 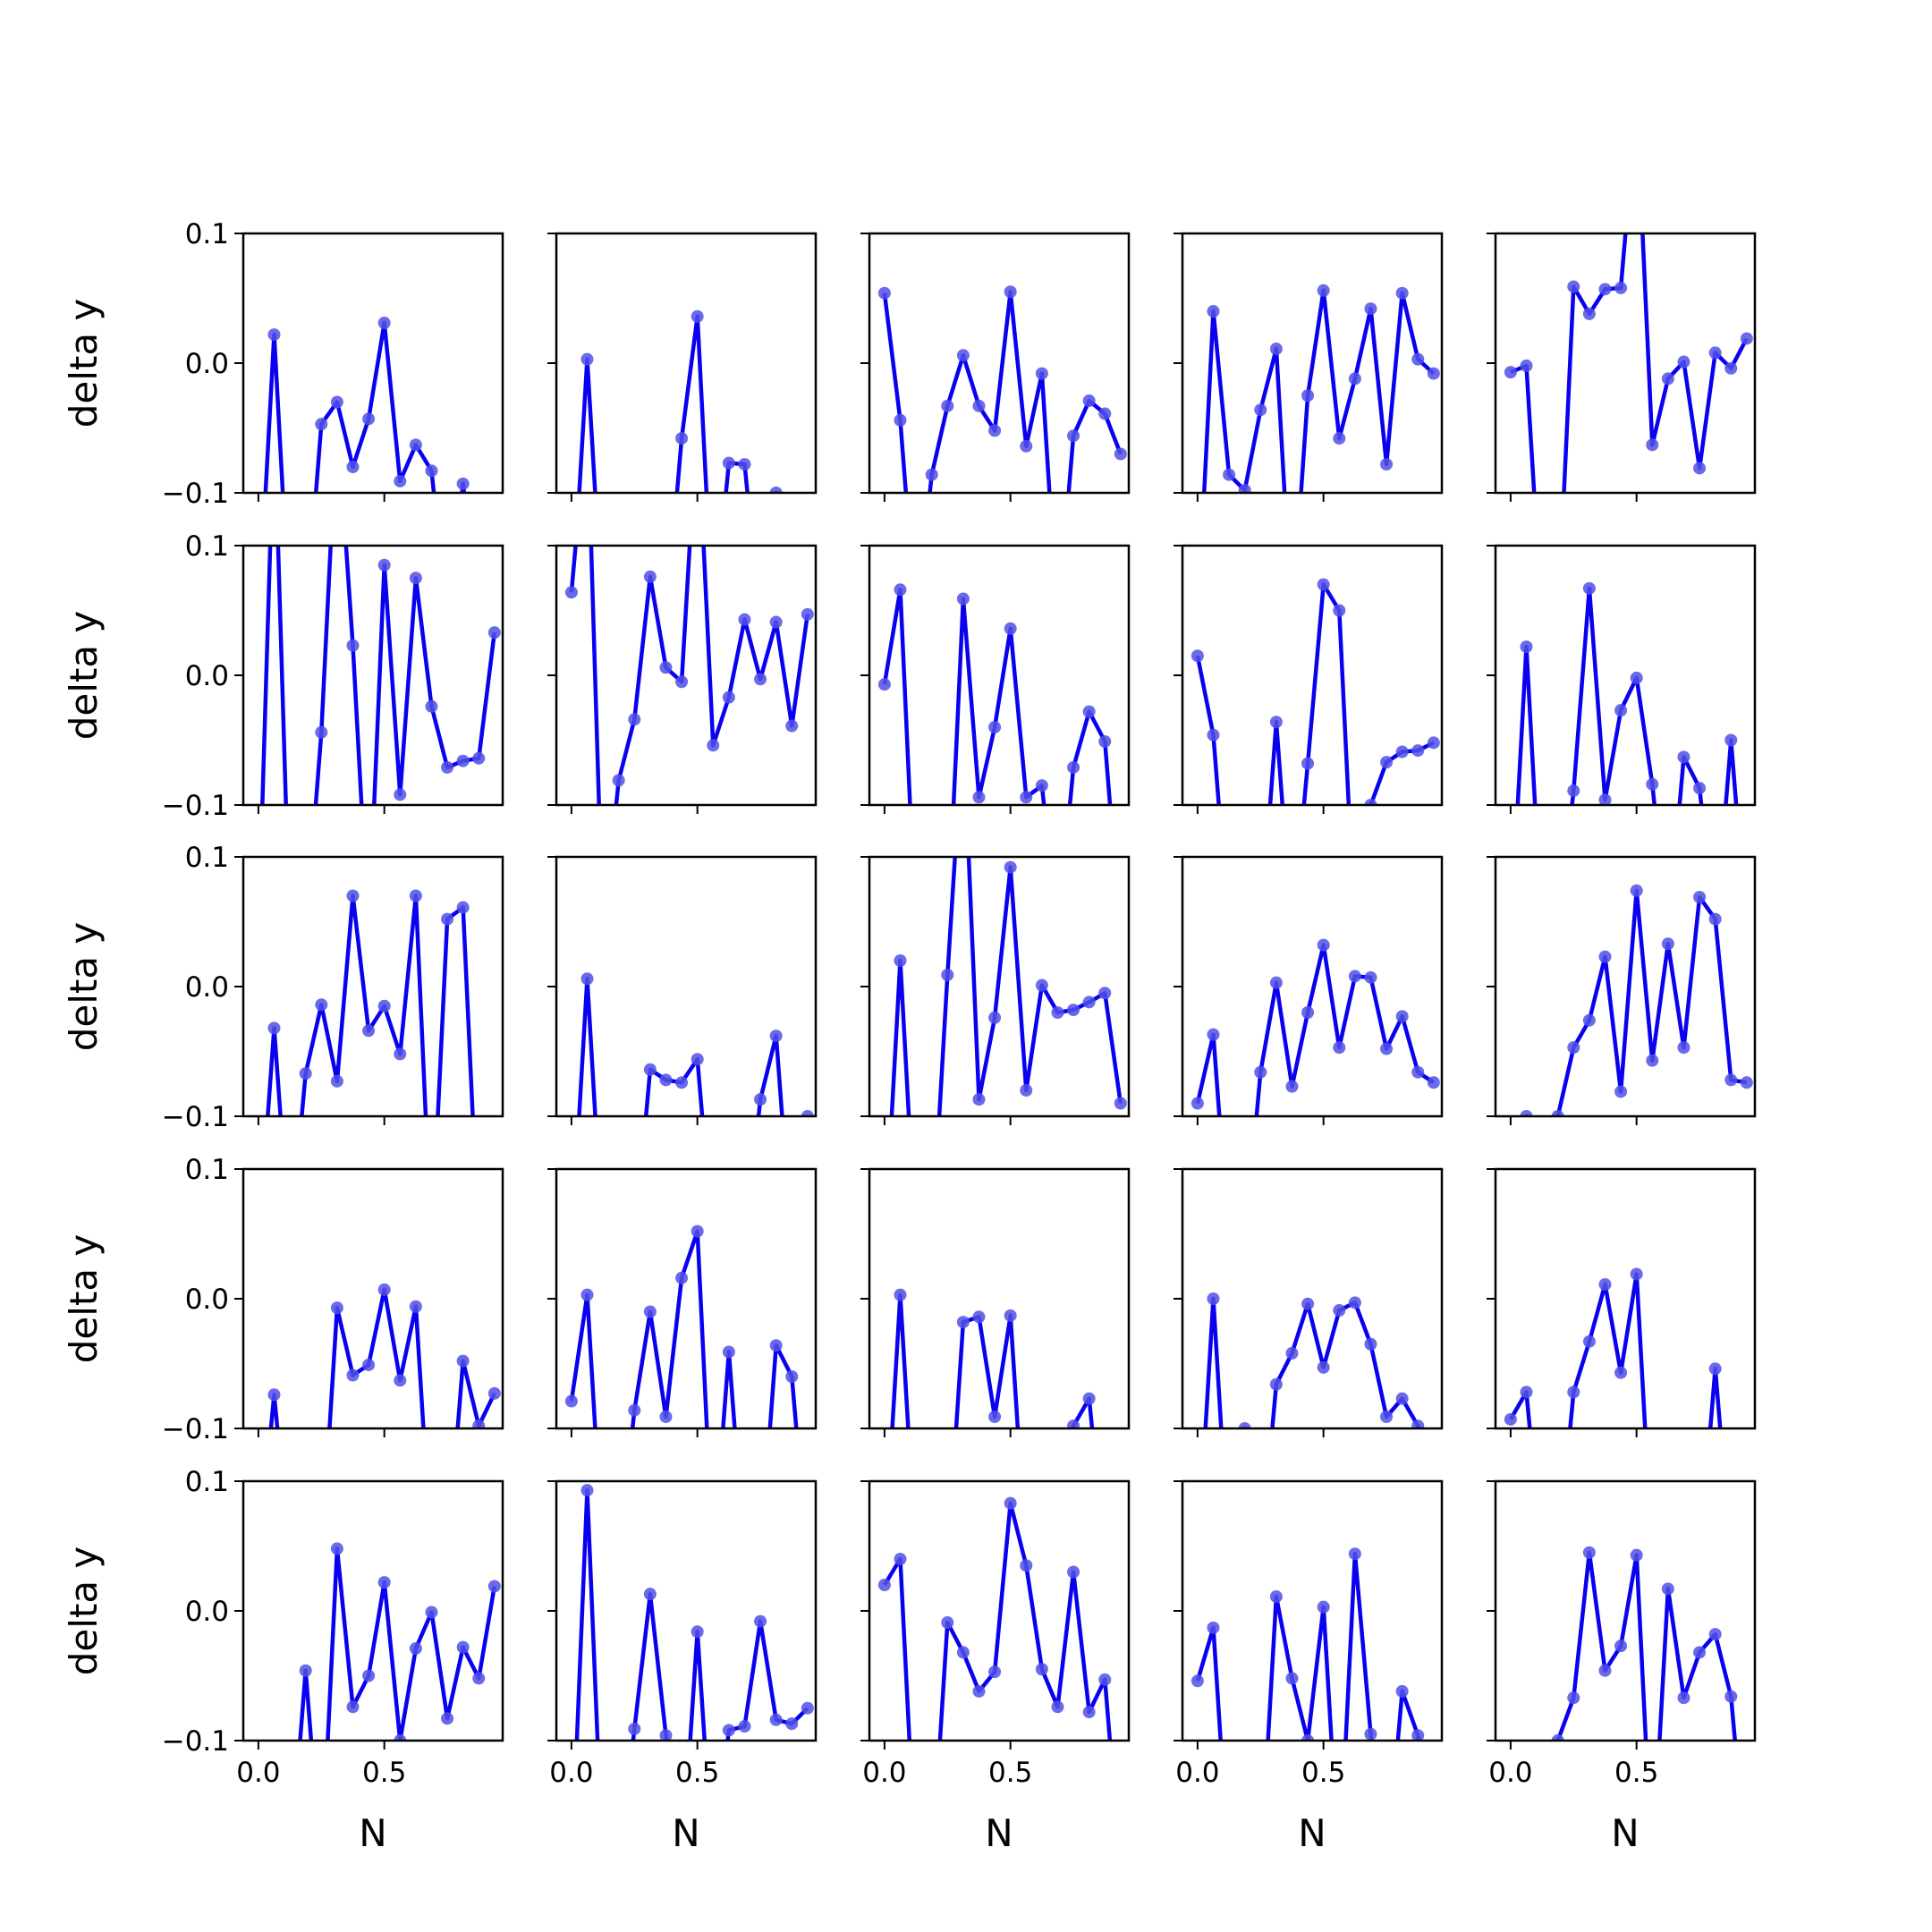 I want to click on panel-r3-c3, so click(x=995, y=990).